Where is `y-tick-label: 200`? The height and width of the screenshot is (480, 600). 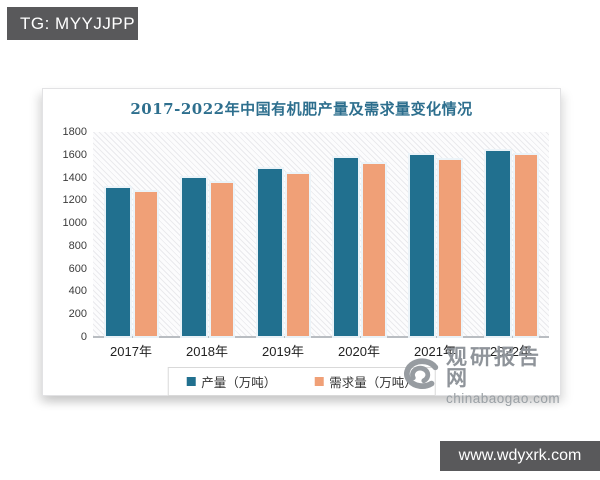
y-tick-label: 200 is located at coordinates (77, 314).